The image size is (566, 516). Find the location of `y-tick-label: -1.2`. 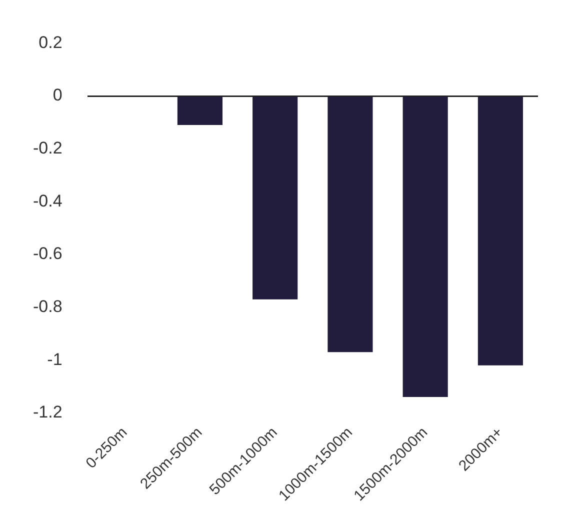

y-tick-label: -1.2 is located at coordinates (47, 412).